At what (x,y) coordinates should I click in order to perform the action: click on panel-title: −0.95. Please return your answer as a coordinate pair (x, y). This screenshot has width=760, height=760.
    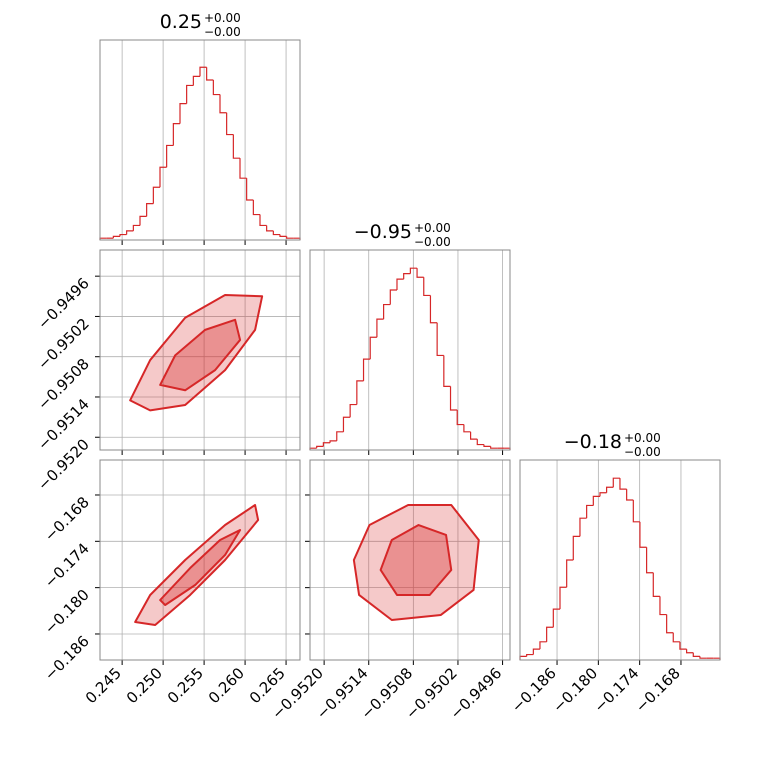
    Looking at the image, I should click on (383, 232).